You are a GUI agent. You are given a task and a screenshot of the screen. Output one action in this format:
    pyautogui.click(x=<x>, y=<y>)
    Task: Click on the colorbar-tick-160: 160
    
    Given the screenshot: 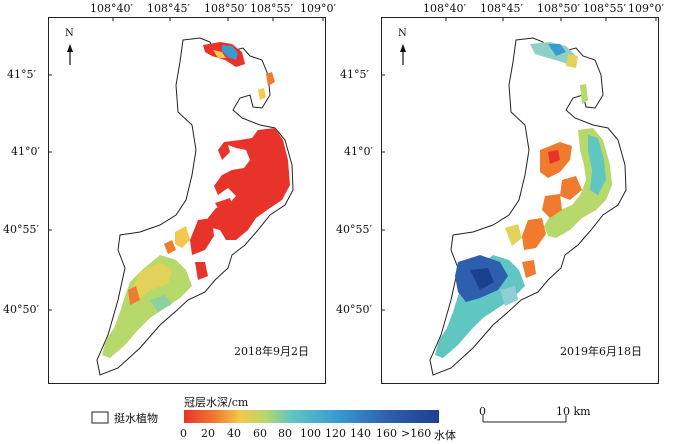 What is the action you would take?
    pyautogui.click(x=386, y=433)
    